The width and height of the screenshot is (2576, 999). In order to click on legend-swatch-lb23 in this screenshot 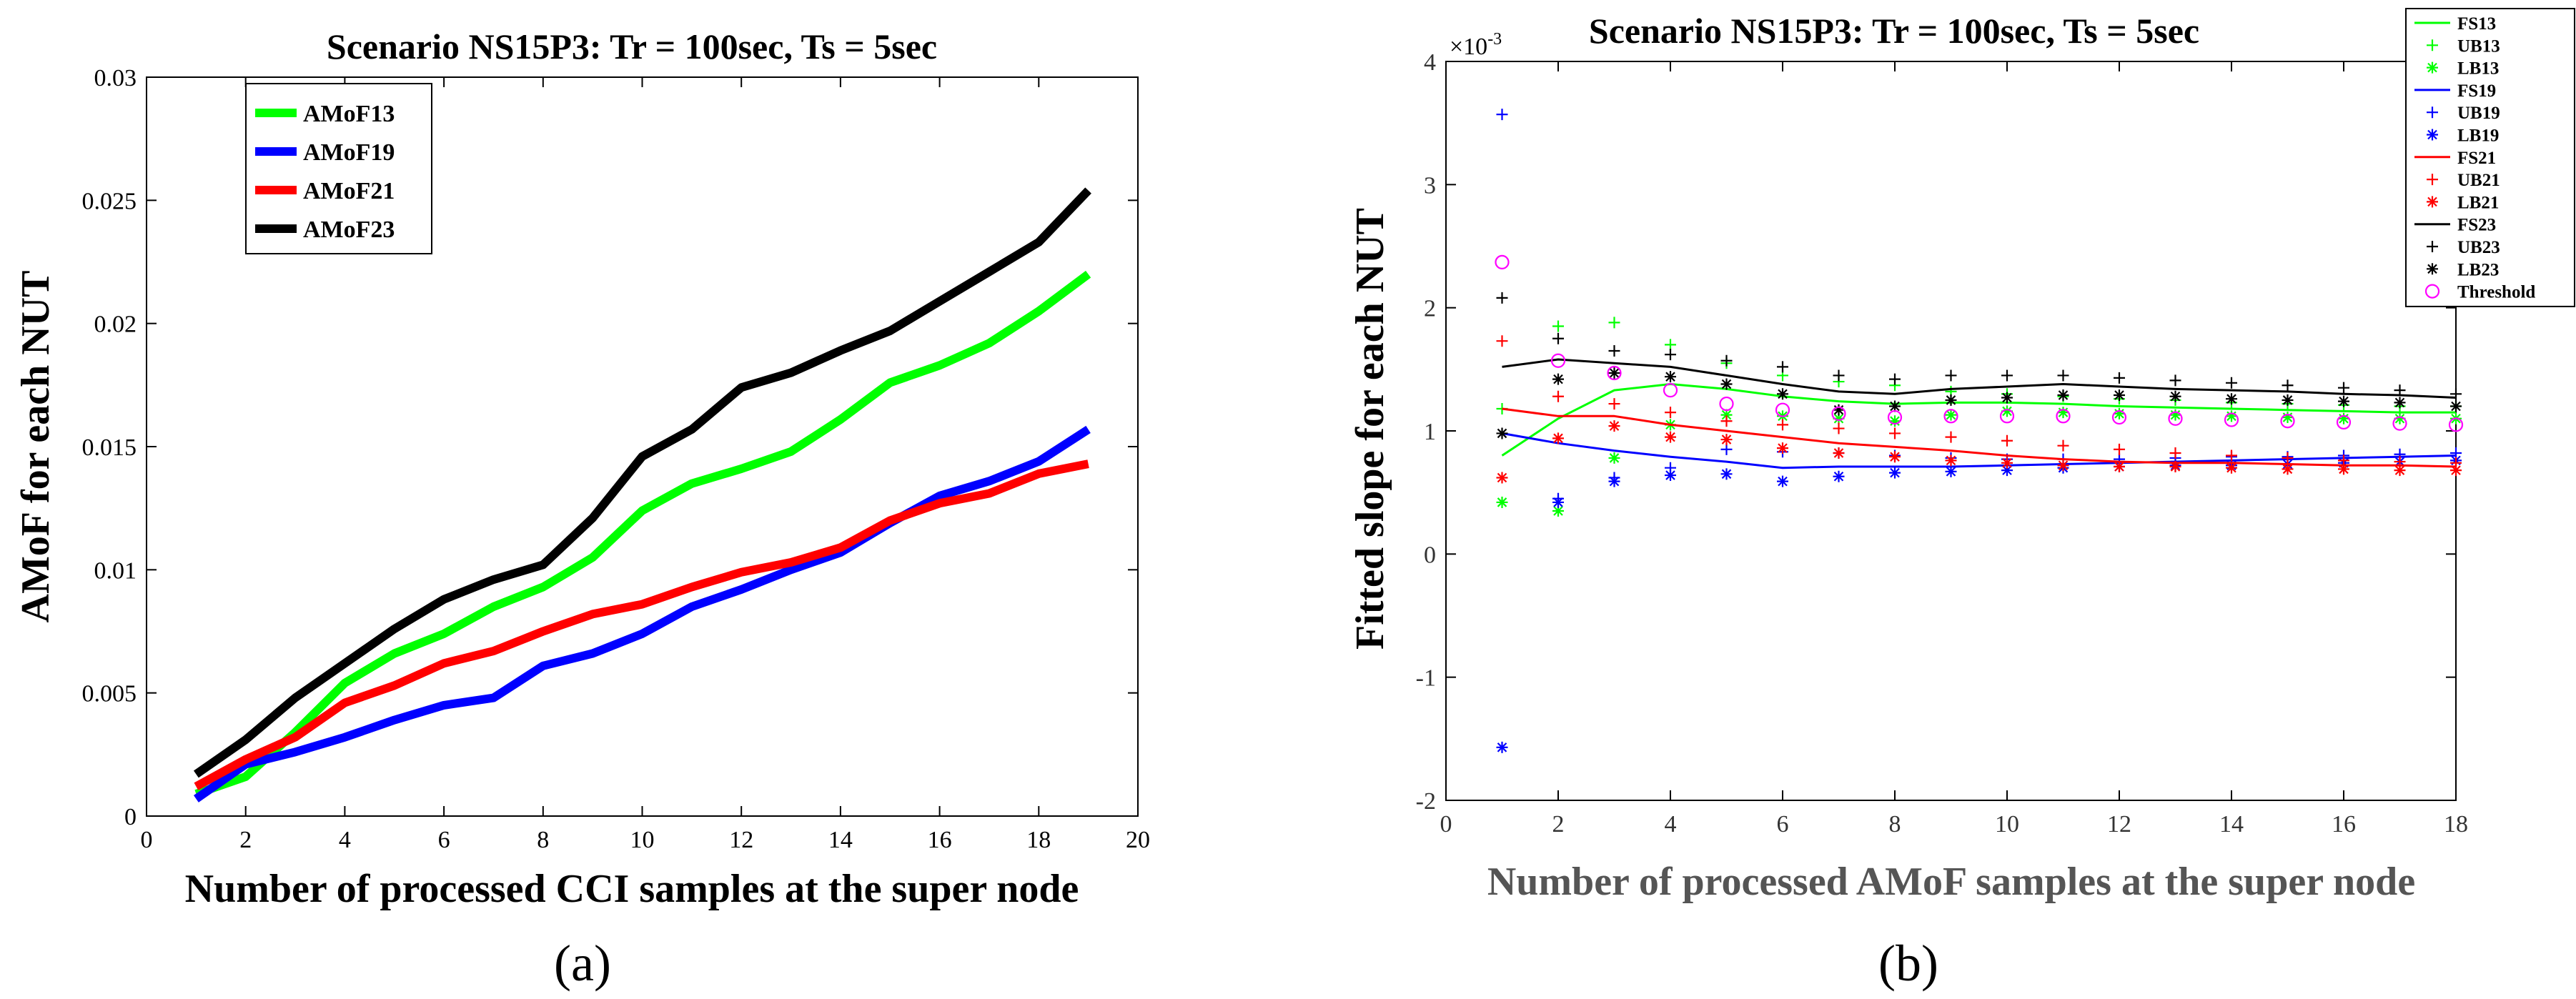, I will do `click(2432, 269)`.